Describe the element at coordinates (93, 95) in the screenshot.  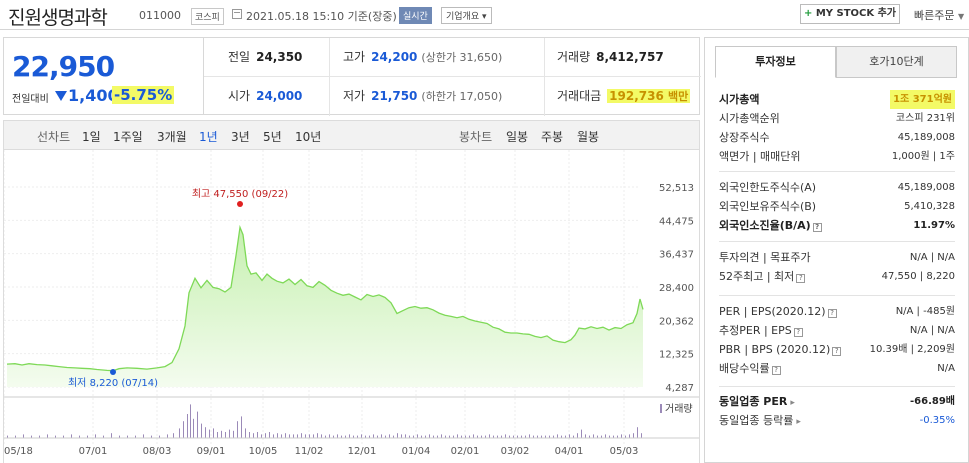
I see `price-change: 1,400` at that location.